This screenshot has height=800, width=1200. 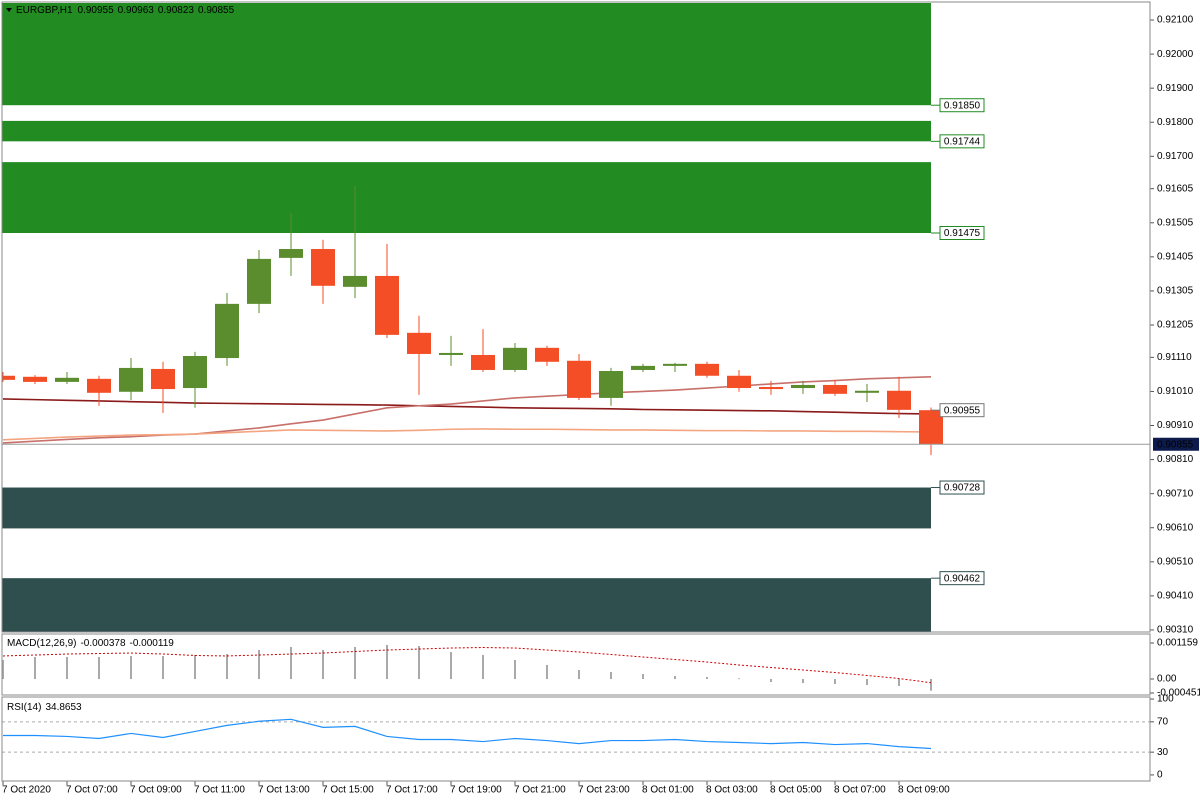 I want to click on y-tick-label: 0.91110, so click(x=1174, y=357).